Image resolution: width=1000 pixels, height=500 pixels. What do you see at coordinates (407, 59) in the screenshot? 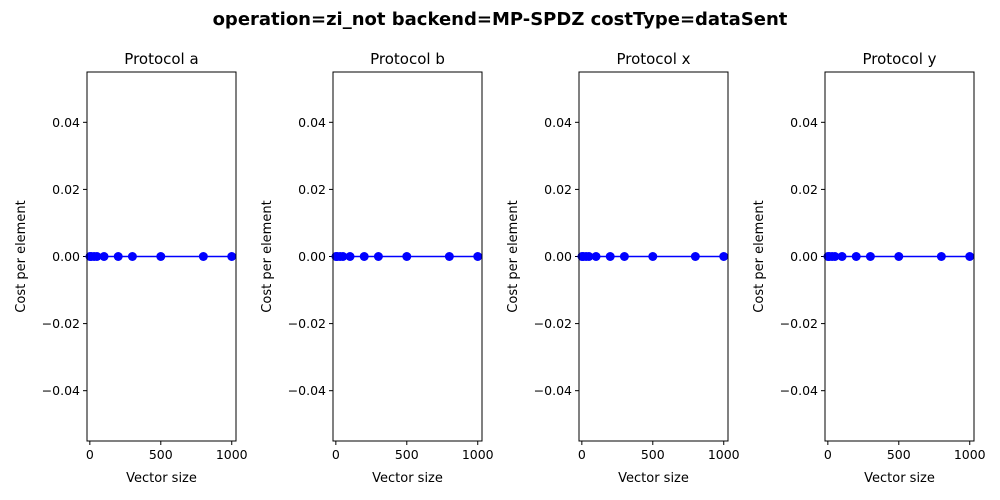
I see `subplot-title: Protocol b` at bounding box center [407, 59].